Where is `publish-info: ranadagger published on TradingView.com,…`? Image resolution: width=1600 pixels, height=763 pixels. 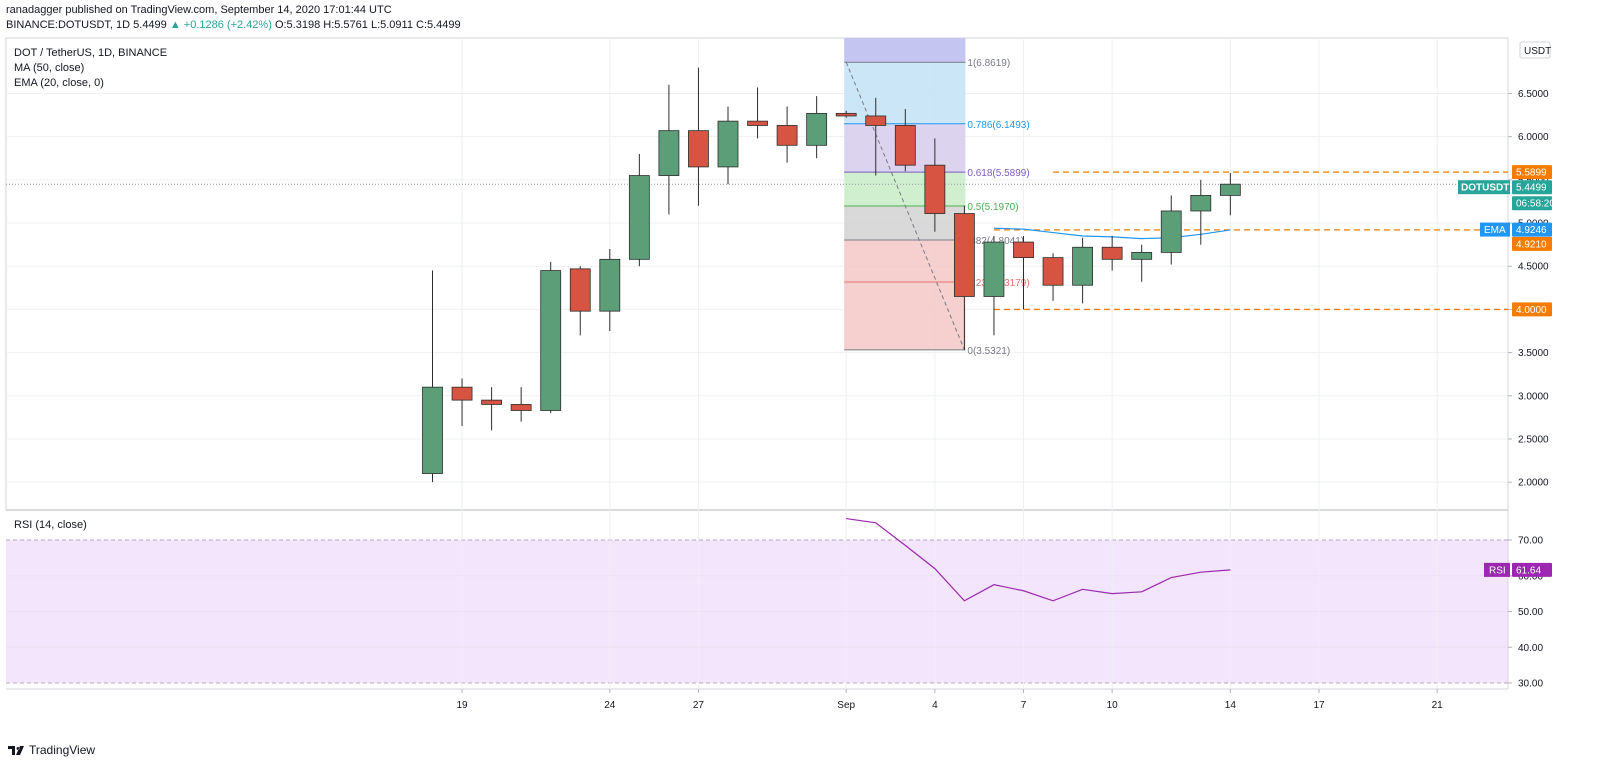 publish-info: ranadagger published on TradingView.com,… is located at coordinates (199, 10).